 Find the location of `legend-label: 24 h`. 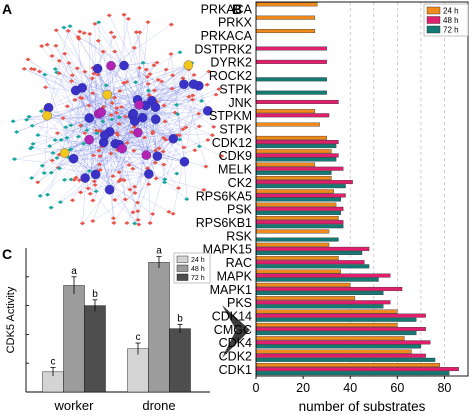

legend-label: 24 h is located at coordinates (451, 11).